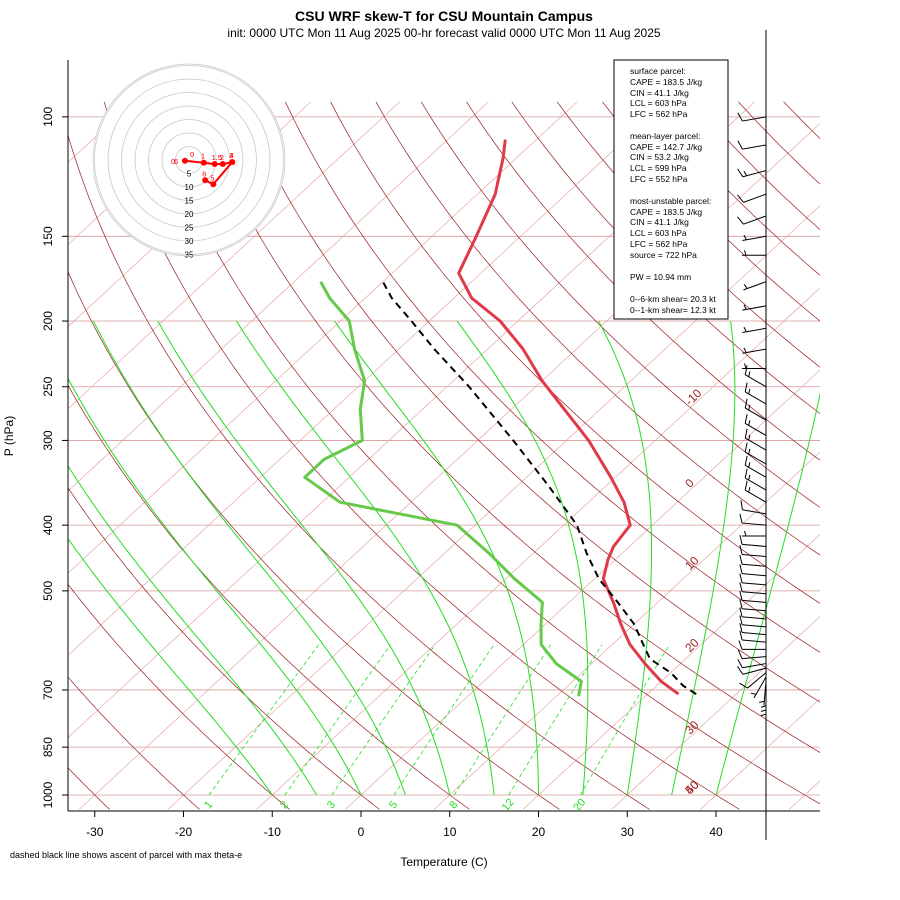 The width and height of the screenshot is (900, 900). Describe the element at coordinates (665, 136) in the screenshot. I see `ml-header: mean-layer parcel:` at that location.